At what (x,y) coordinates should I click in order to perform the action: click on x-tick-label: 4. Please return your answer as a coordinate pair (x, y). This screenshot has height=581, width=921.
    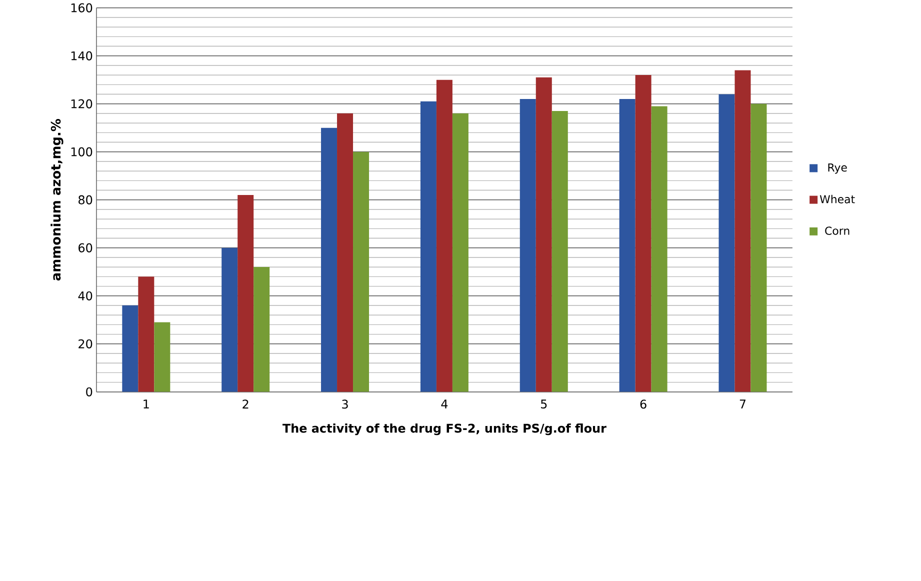
    Looking at the image, I should click on (444, 403).